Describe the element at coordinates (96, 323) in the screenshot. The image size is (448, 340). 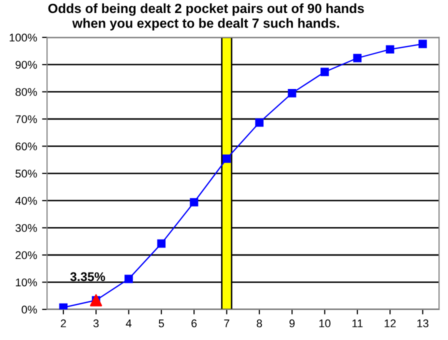
I see `x-tick-label: 3` at that location.